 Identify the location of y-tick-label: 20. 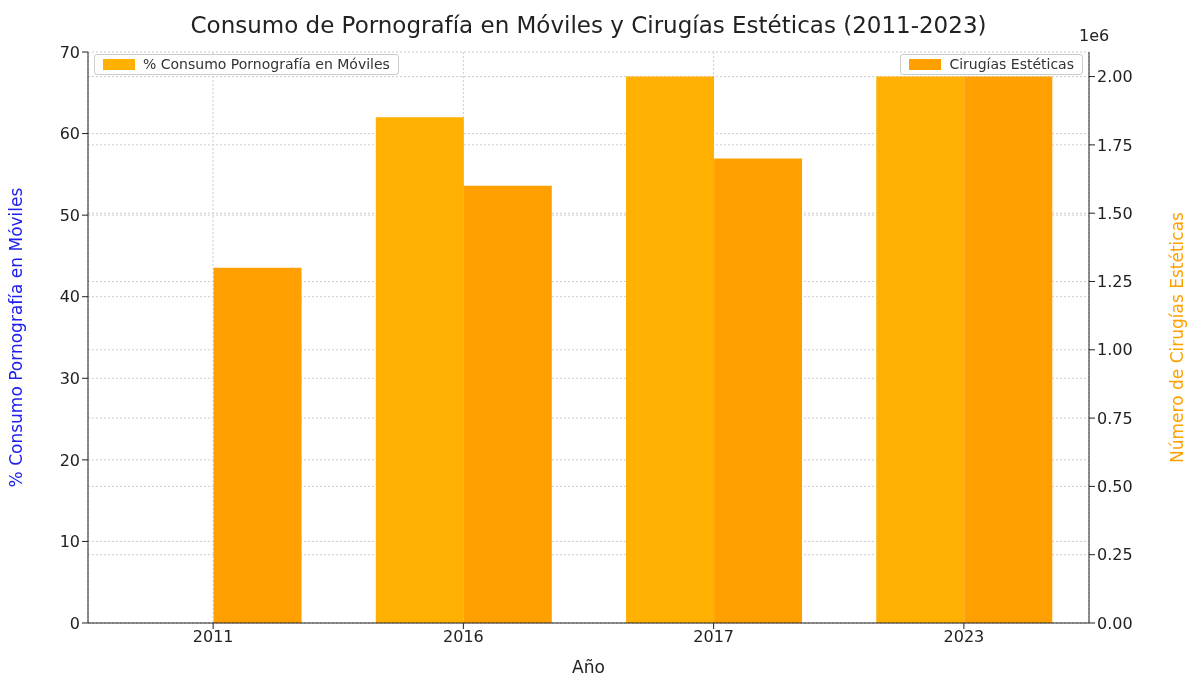
(69, 460).